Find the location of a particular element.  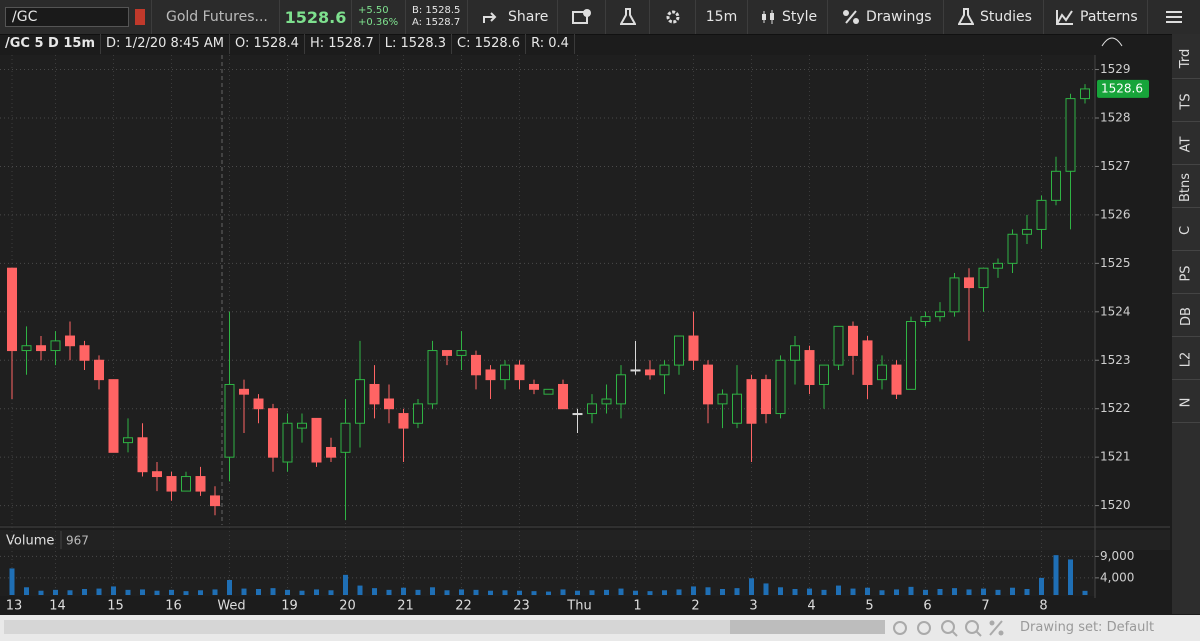

side-tab: TS is located at coordinates (1186, 101).